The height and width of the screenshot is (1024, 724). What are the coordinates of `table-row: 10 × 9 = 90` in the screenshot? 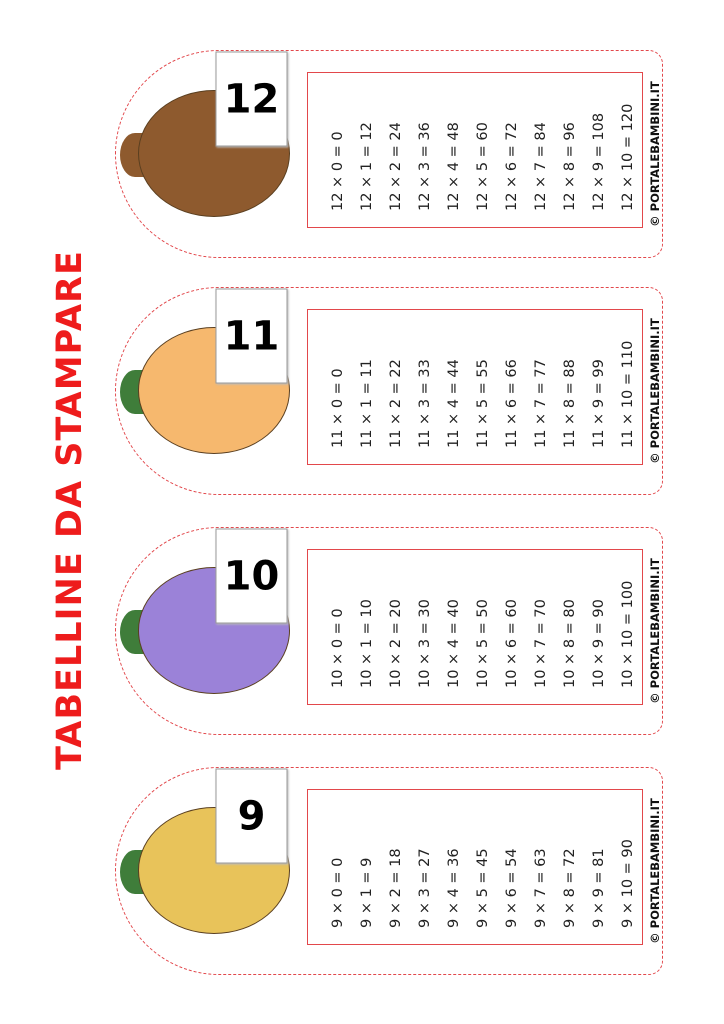 It's located at (599, 643).